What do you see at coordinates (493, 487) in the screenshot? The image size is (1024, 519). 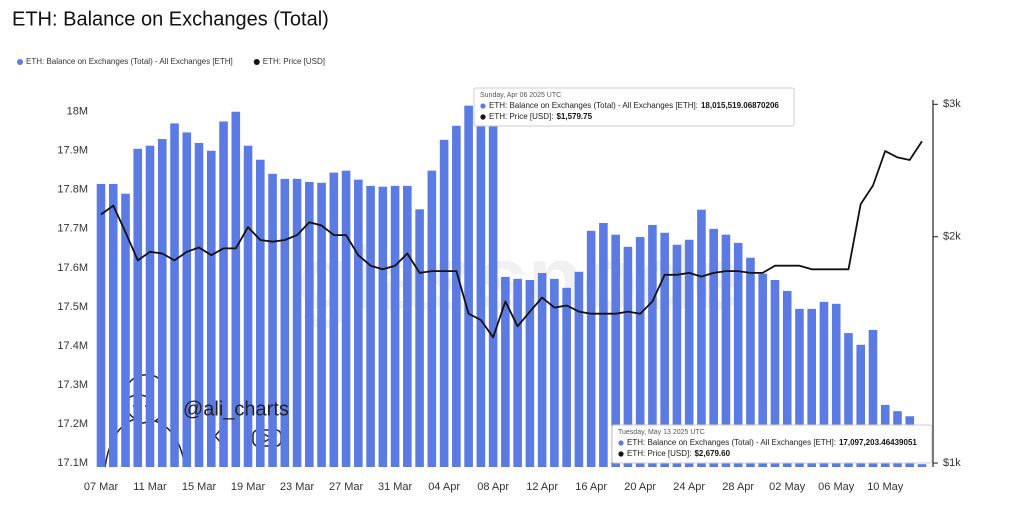 I see `x-tick-label: 08 Apr` at bounding box center [493, 487].